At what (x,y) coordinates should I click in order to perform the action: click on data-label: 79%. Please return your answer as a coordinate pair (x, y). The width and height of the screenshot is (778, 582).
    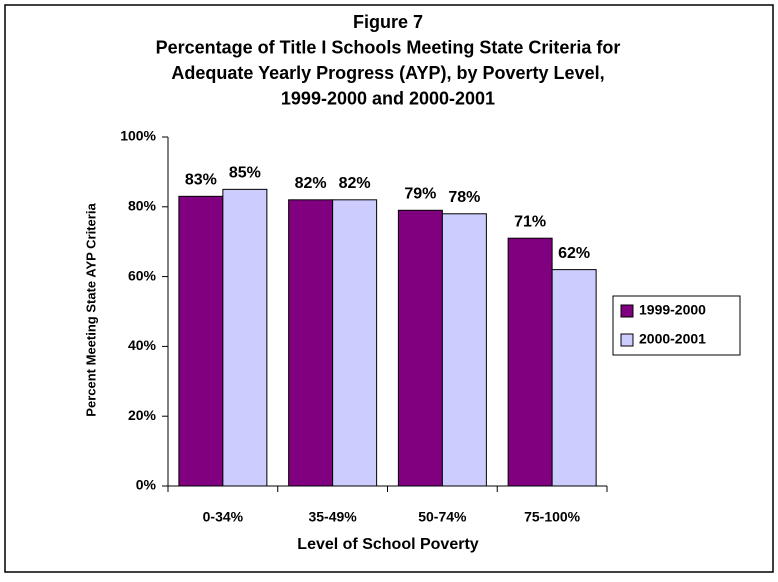
    Looking at the image, I should click on (420, 194).